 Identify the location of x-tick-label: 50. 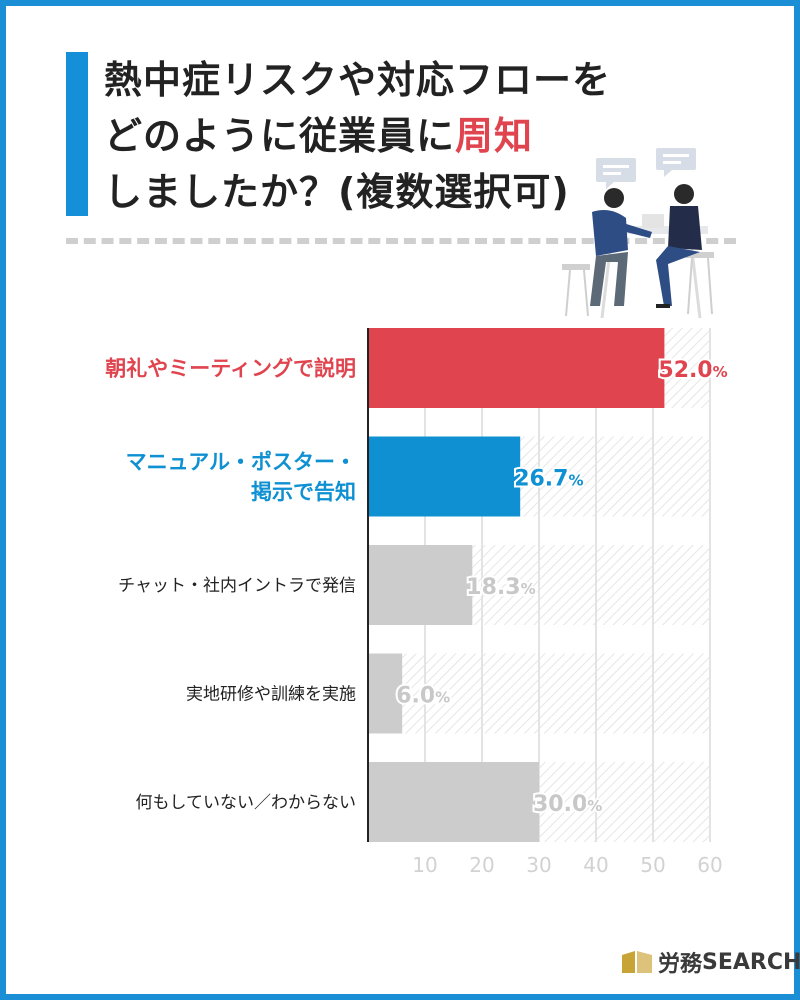
(652, 865).